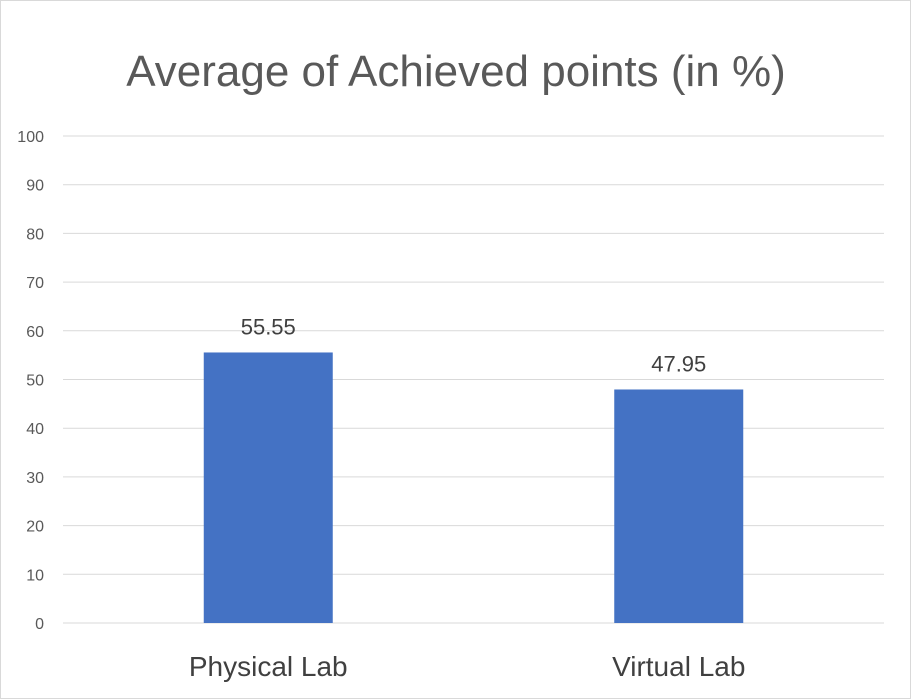  Describe the element at coordinates (35, 332) in the screenshot. I see `y-tick-label: 60` at that location.